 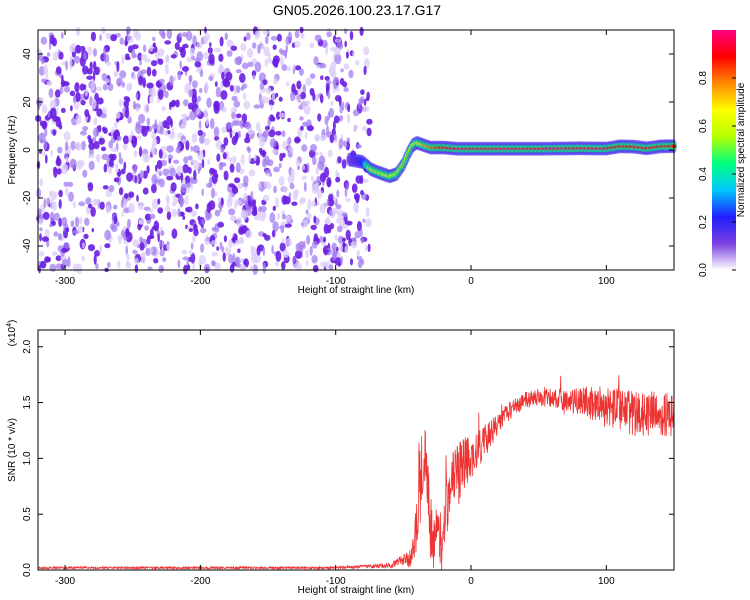 I want to click on colorbar-gradient, so click(x=724, y=150).